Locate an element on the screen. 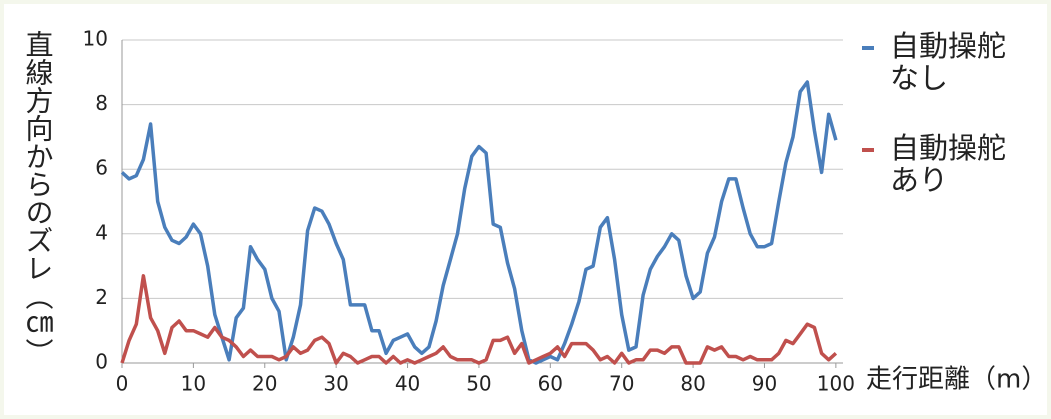 This screenshot has height=419, width=1051. y-tick-label: 10 is located at coordinates (95, 39).